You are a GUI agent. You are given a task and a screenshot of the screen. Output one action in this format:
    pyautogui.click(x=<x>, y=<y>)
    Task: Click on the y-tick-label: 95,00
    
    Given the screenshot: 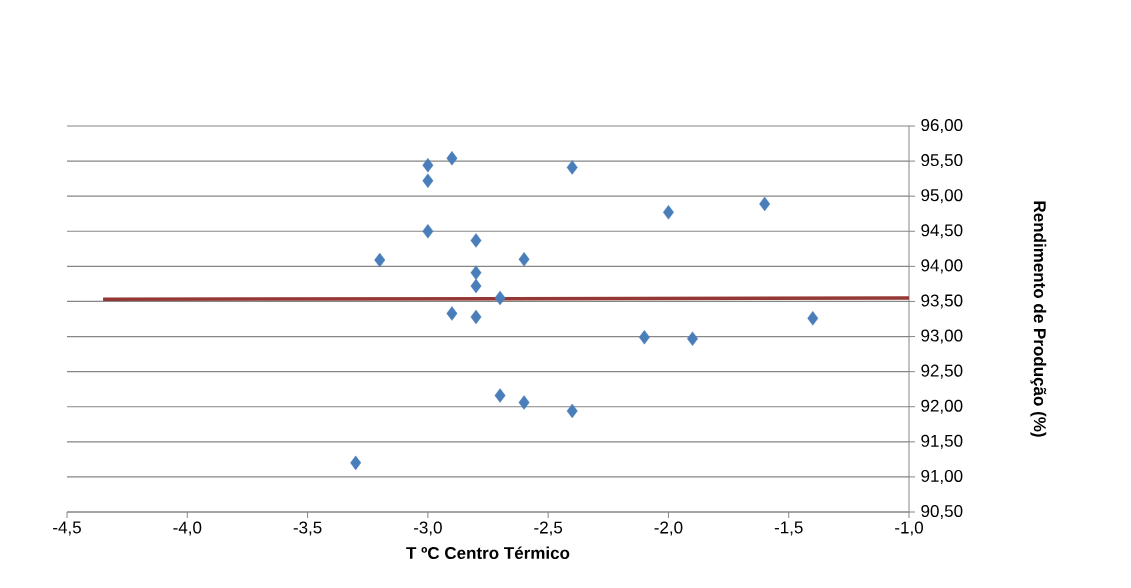 What is the action you would take?
    pyautogui.click(x=942, y=196)
    